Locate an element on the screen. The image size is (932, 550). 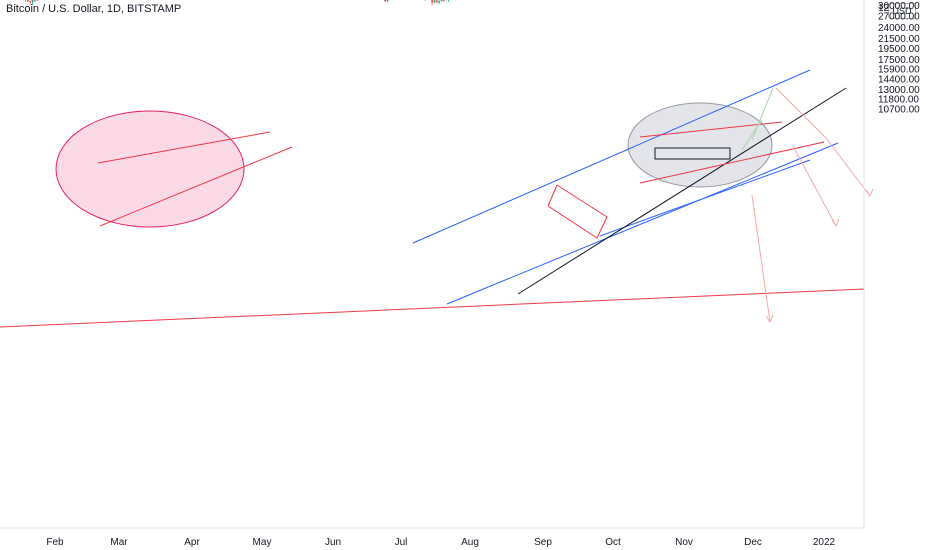
time-tick-label: May is located at coordinates (262, 542).